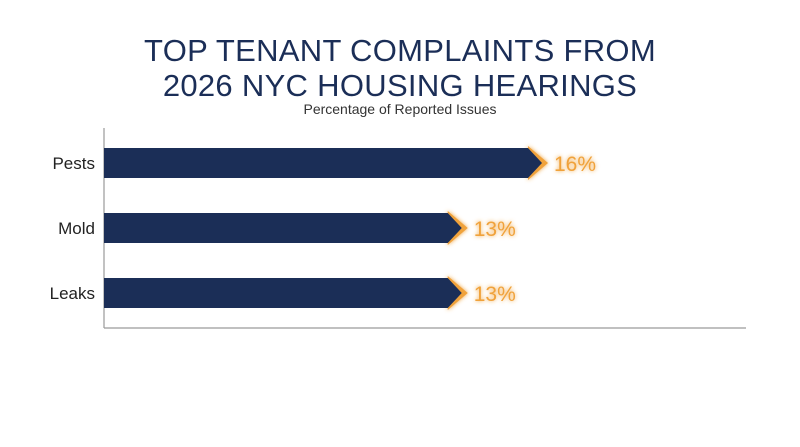  Describe the element at coordinates (495, 294) in the screenshot. I see `value-label-leaks: 13%` at that location.